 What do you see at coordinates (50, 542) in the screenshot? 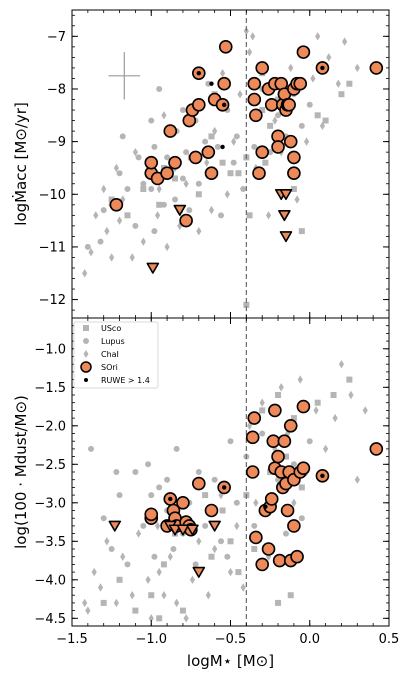
I see `y-tick-label: −3.5` at bounding box center [50, 542].